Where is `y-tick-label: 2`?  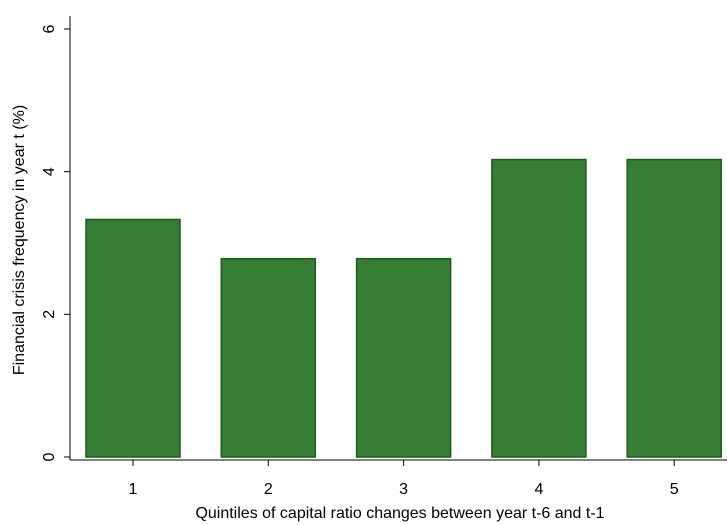
y-tick-label: 2 is located at coordinates (49, 314).